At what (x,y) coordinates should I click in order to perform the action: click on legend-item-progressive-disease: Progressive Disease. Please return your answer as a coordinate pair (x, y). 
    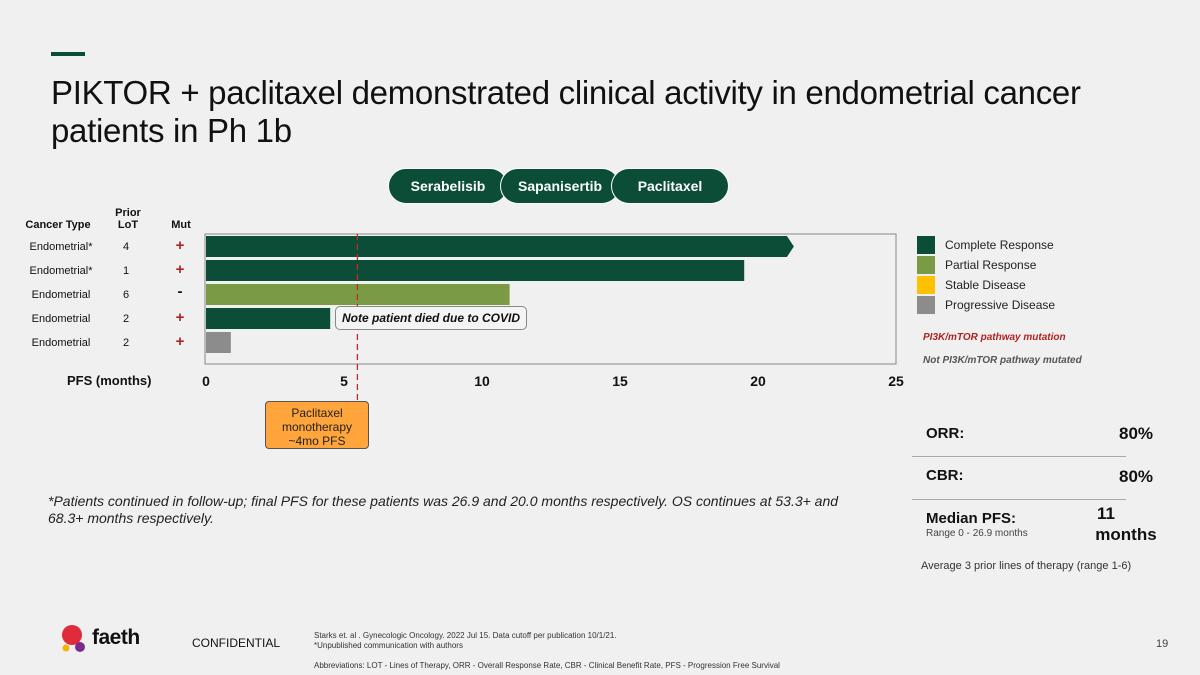
    Looking at the image, I should click on (986, 305).